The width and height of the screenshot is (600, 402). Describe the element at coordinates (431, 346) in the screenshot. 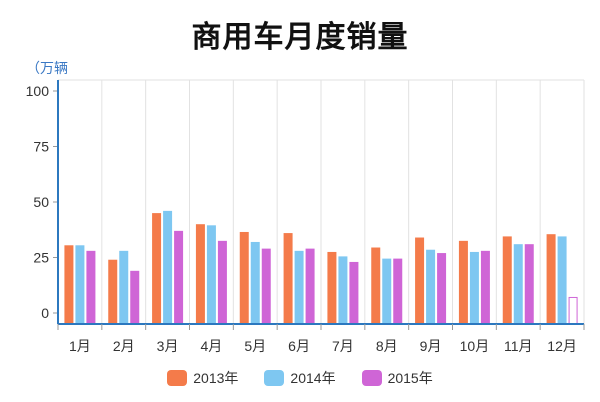

I see `x-tick-label: 9月` at that location.